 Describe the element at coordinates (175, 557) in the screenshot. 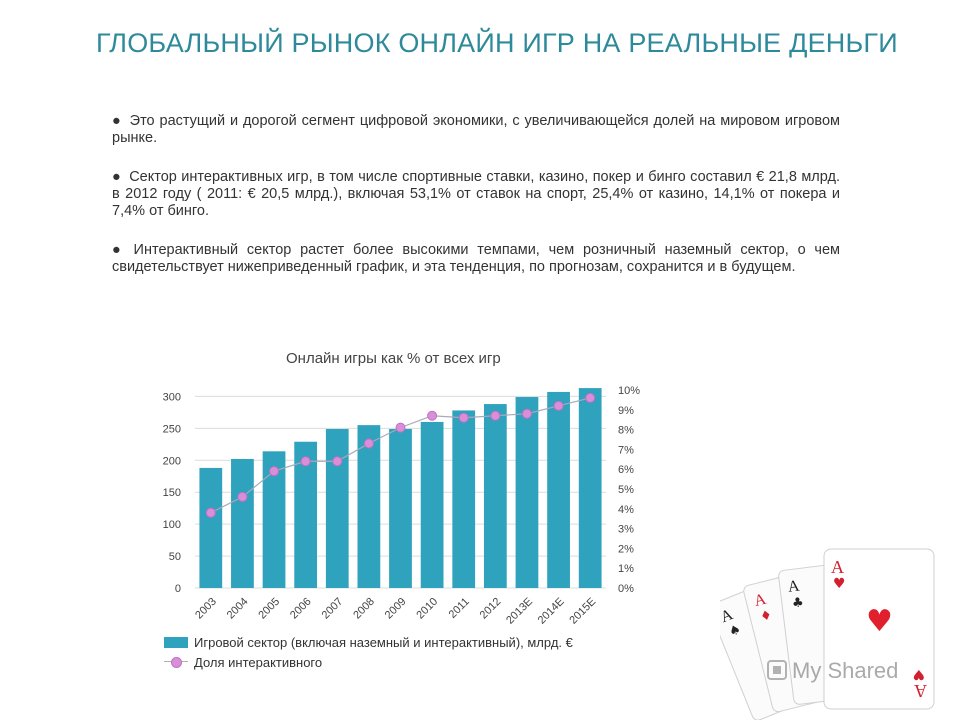

I see `y-left-tick-label: 50` at that location.